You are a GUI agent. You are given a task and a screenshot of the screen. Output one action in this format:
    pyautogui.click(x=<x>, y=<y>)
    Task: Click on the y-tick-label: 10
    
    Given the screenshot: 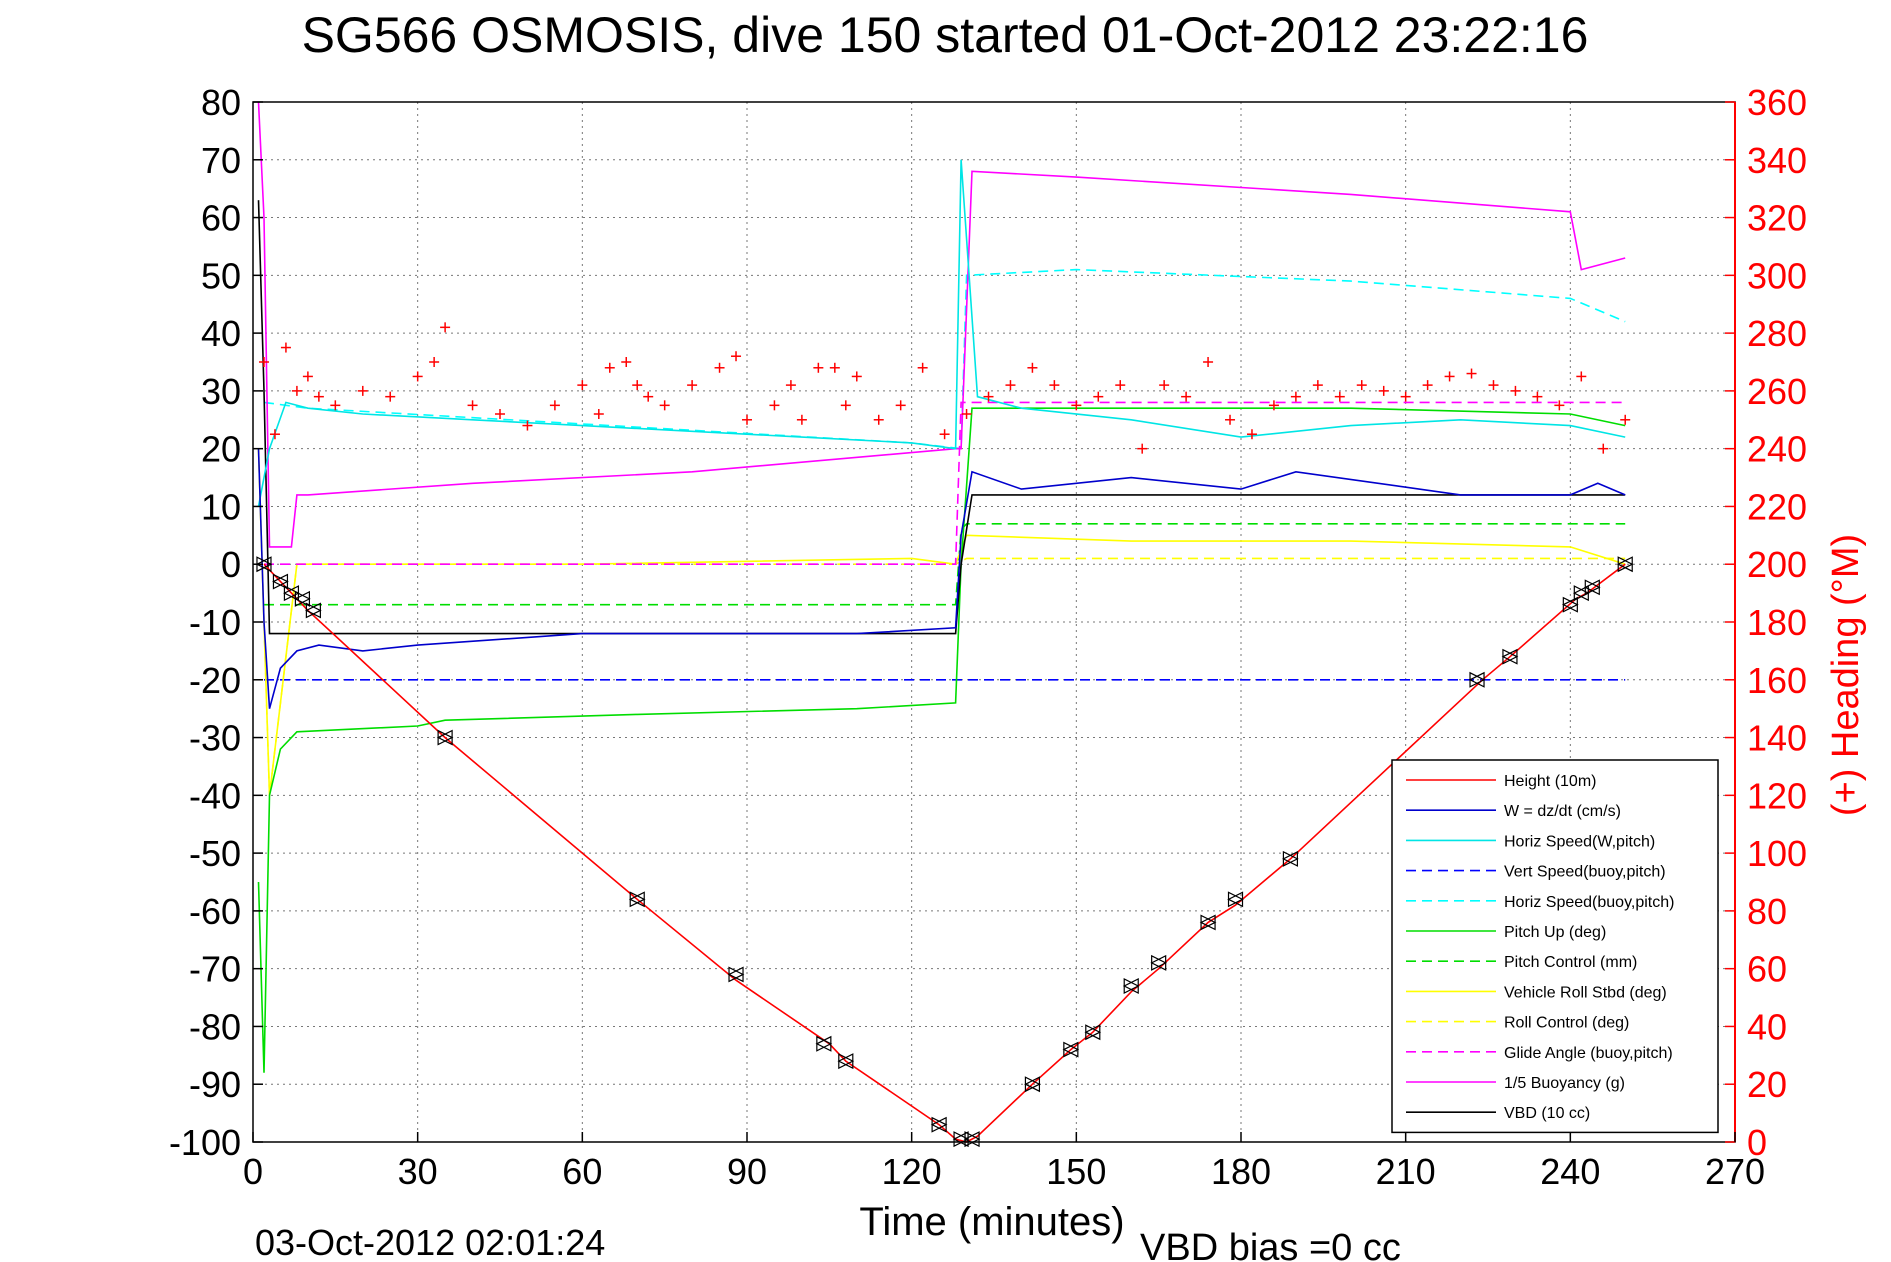 What is the action you would take?
    pyautogui.click(x=221, y=506)
    